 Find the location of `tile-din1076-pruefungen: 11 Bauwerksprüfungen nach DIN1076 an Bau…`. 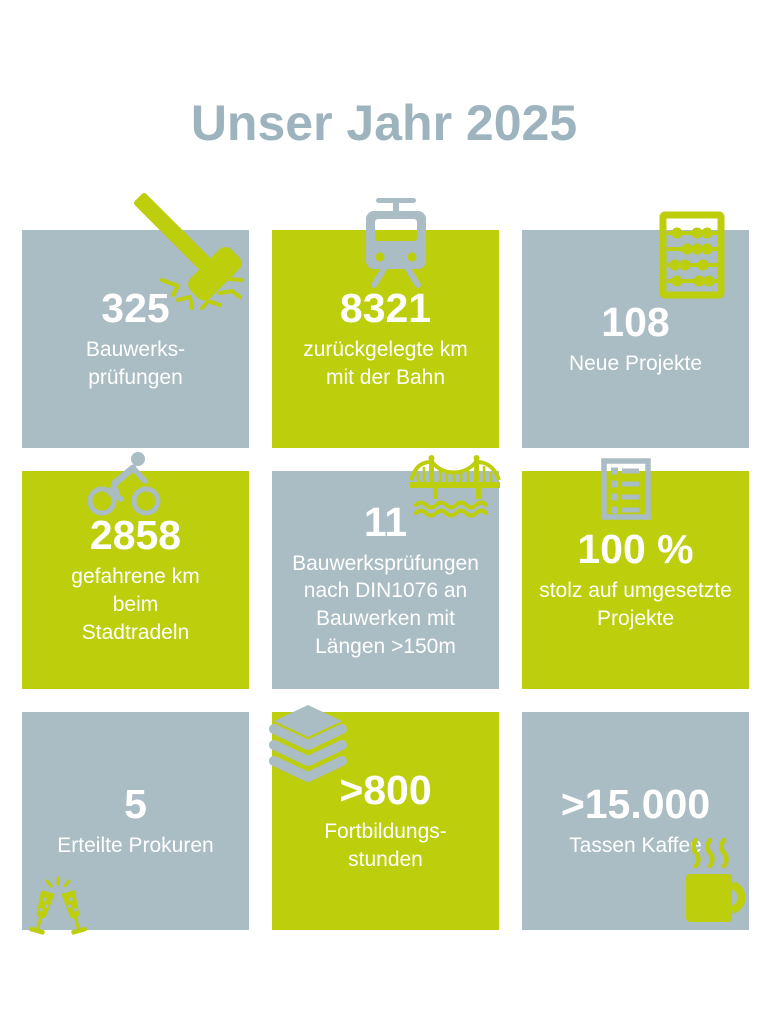

tile-din1076-pruefungen: 11 Bauwerksprüfungen nach DIN1076 an Bau… is located at coordinates (386, 572).